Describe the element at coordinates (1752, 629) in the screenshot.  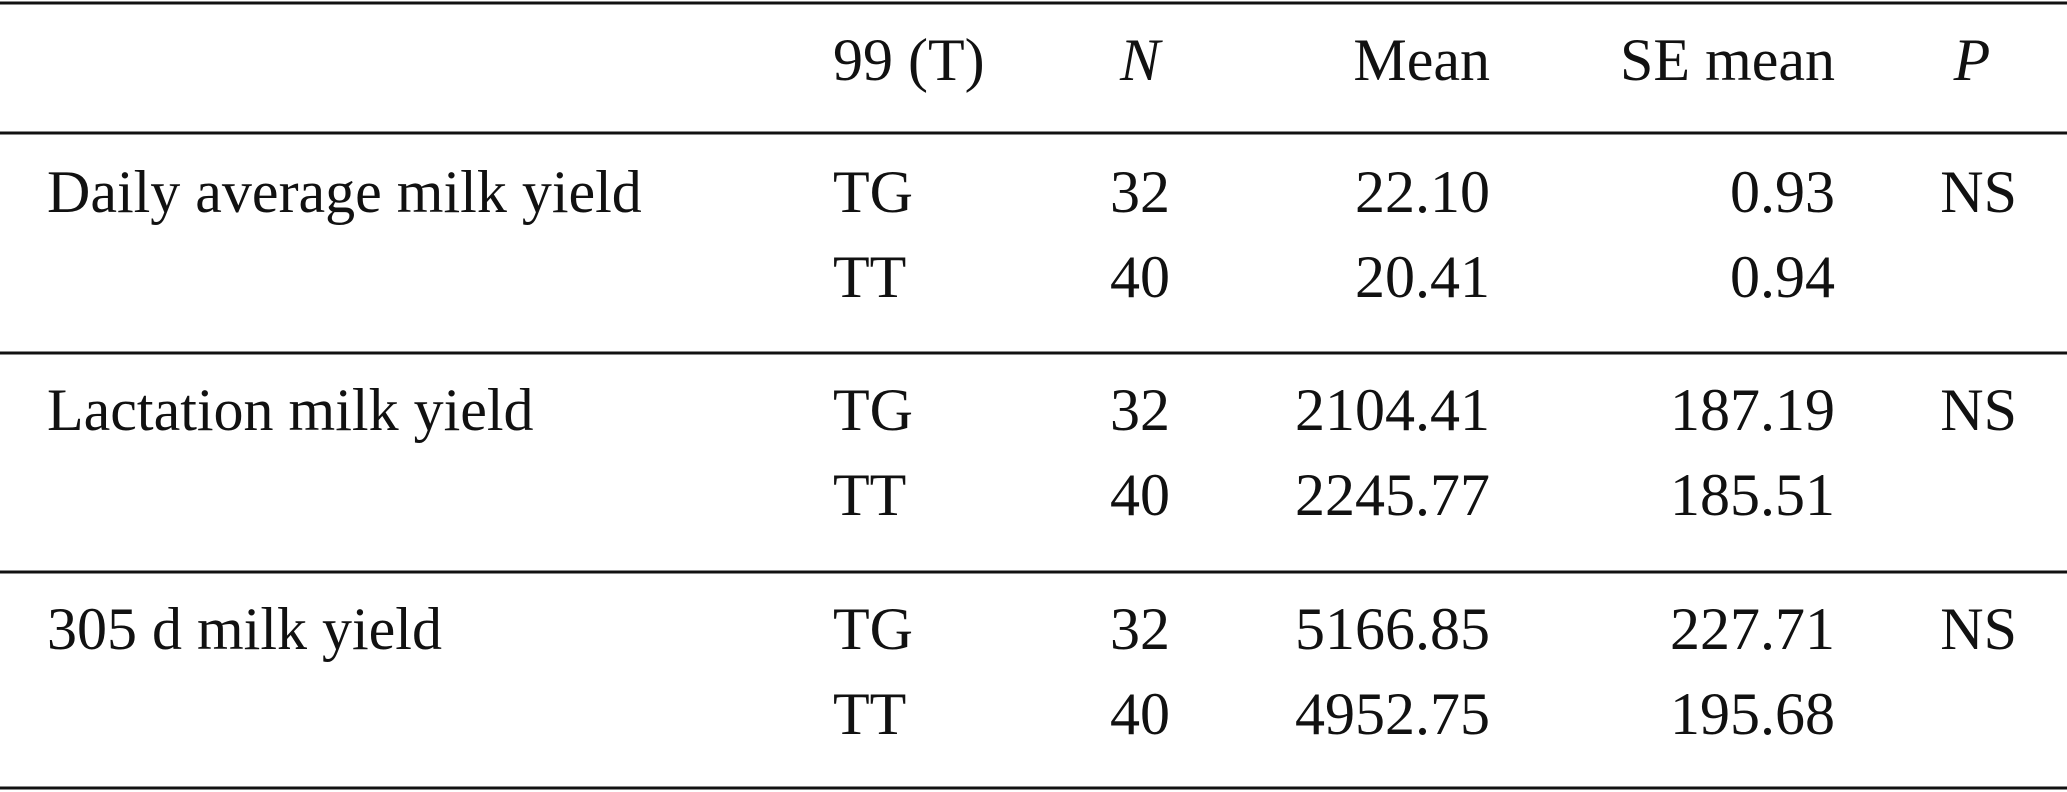
I see `cell: 227.71` at that location.